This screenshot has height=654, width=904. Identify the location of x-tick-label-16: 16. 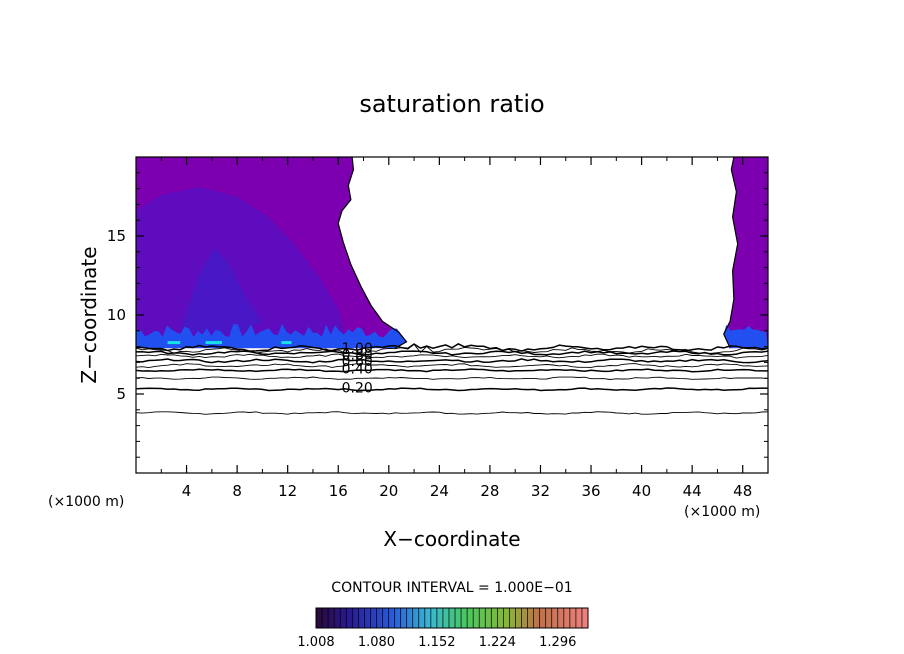
(338, 491).